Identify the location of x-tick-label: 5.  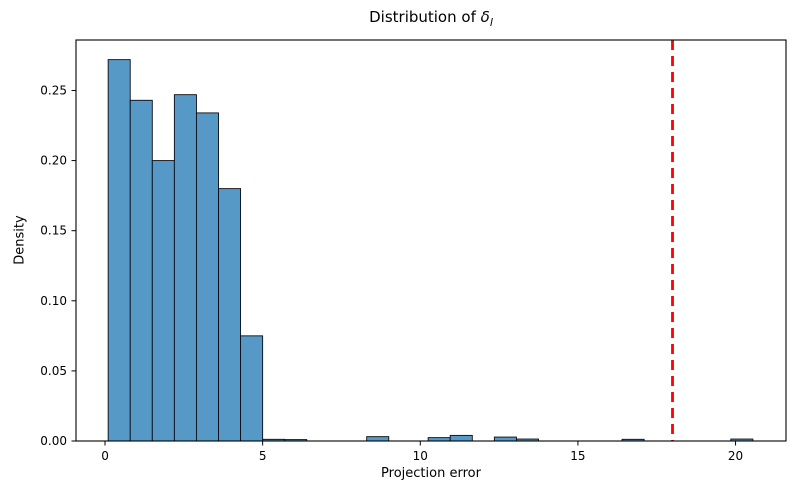
(263, 456).